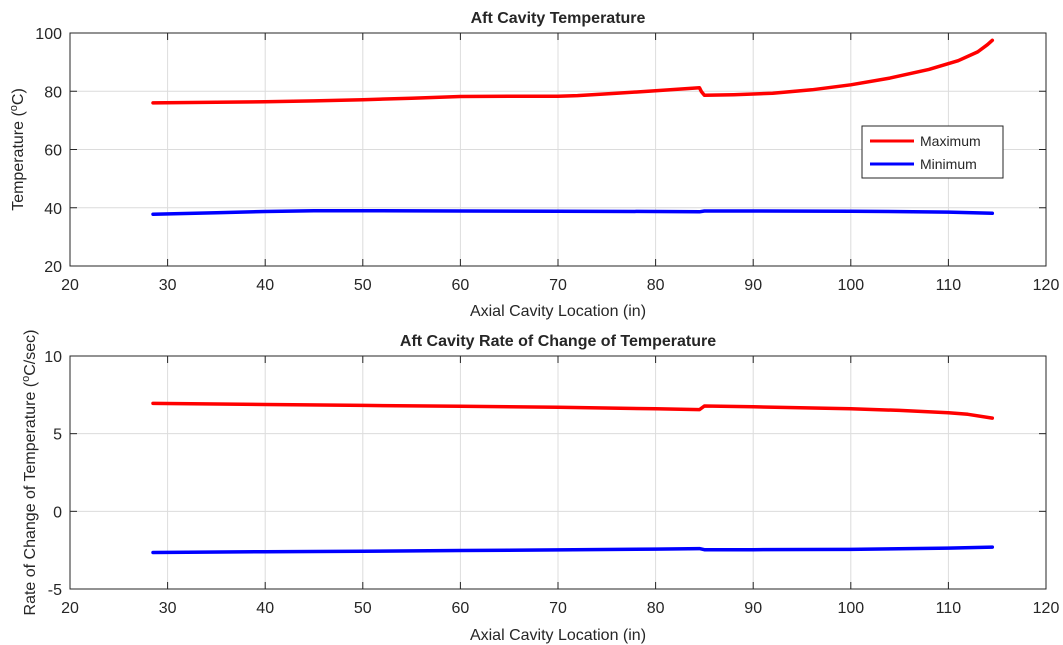 This screenshot has width=1063, height=645. Describe the element at coordinates (53, 267) in the screenshot. I see `y-tick-label: 20` at that location.